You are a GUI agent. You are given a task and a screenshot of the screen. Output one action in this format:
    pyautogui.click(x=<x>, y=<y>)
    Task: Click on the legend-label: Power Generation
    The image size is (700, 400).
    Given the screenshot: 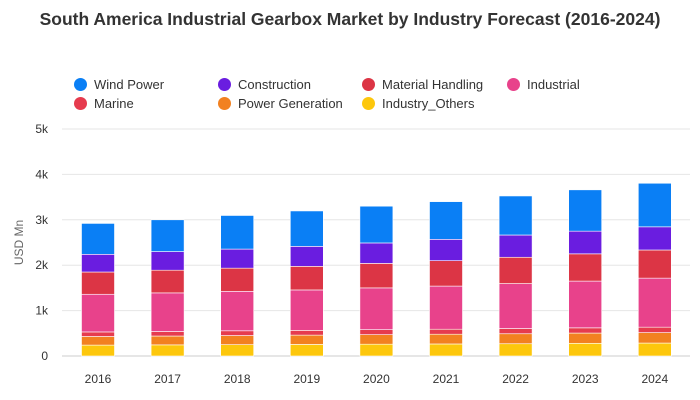 What is the action you would take?
    pyautogui.click(x=290, y=103)
    